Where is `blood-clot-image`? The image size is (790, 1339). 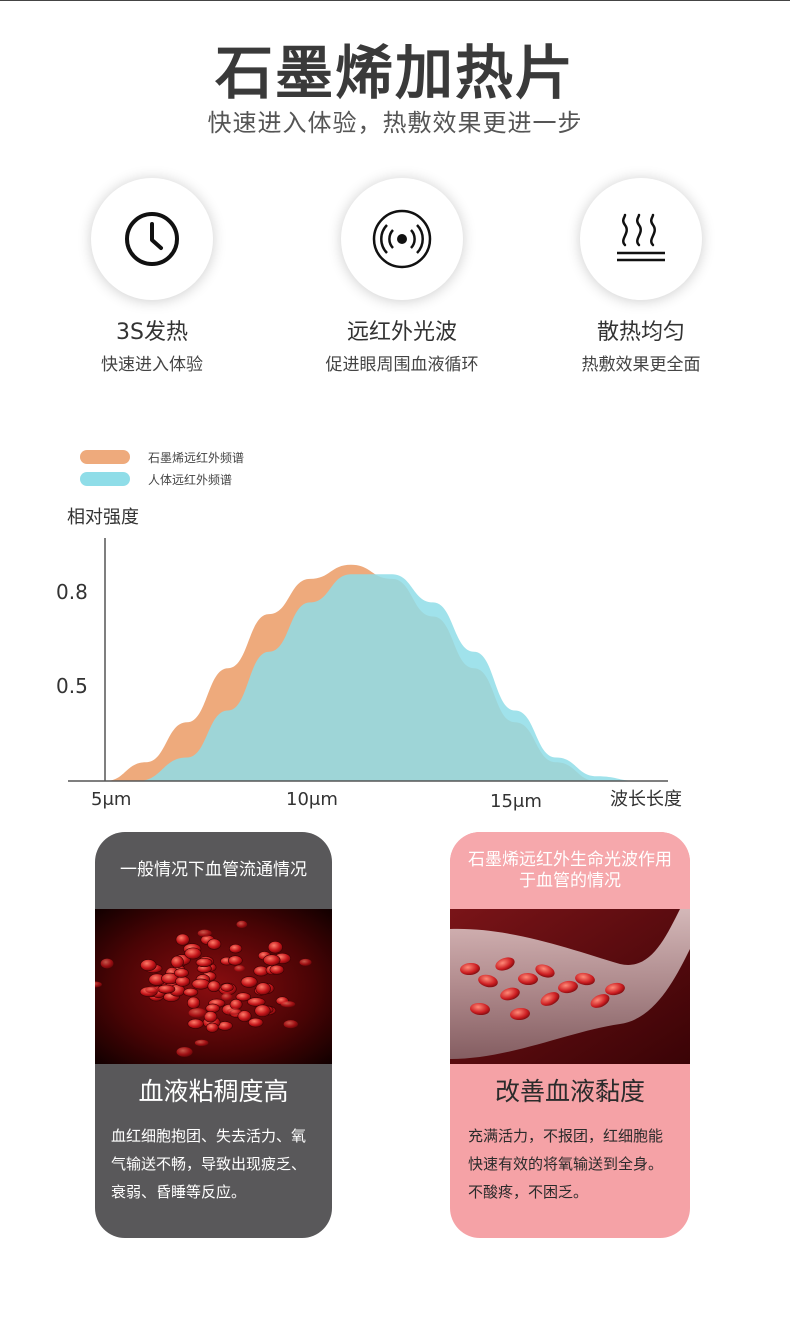 blood-clot-image is located at coordinates (213, 986).